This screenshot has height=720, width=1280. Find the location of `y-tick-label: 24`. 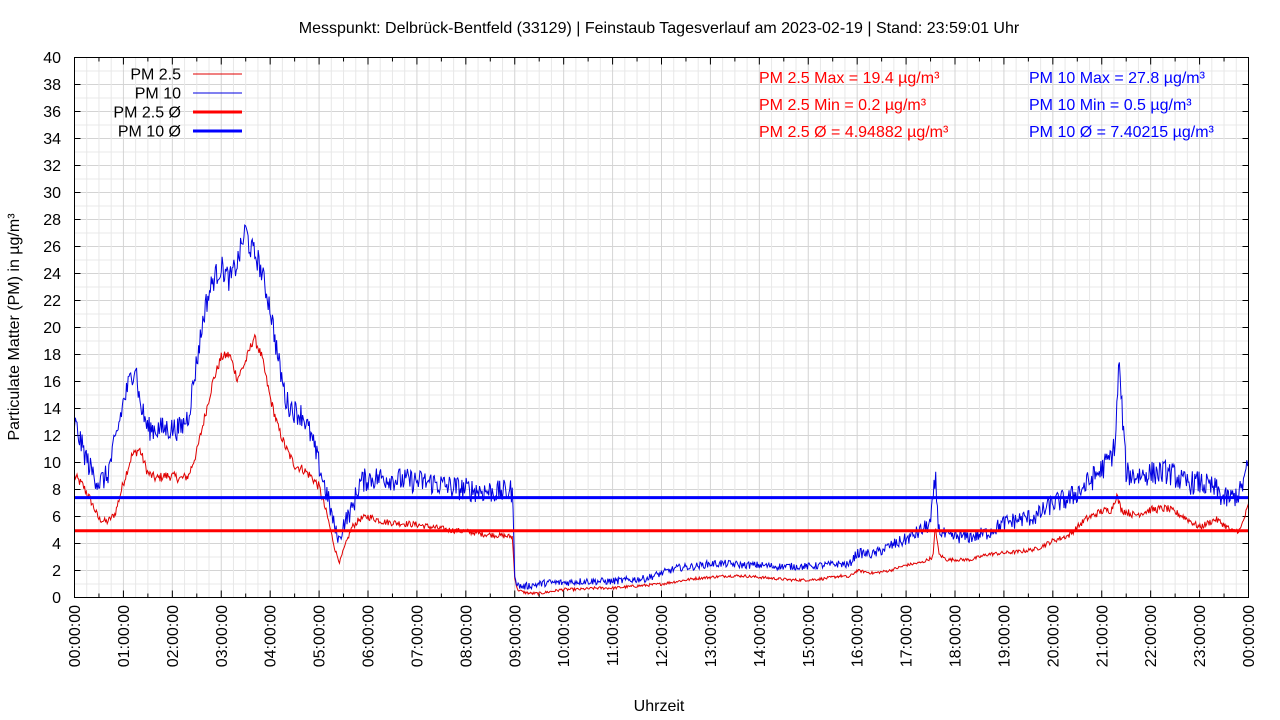

y-tick-label: 24 is located at coordinates (52, 274).